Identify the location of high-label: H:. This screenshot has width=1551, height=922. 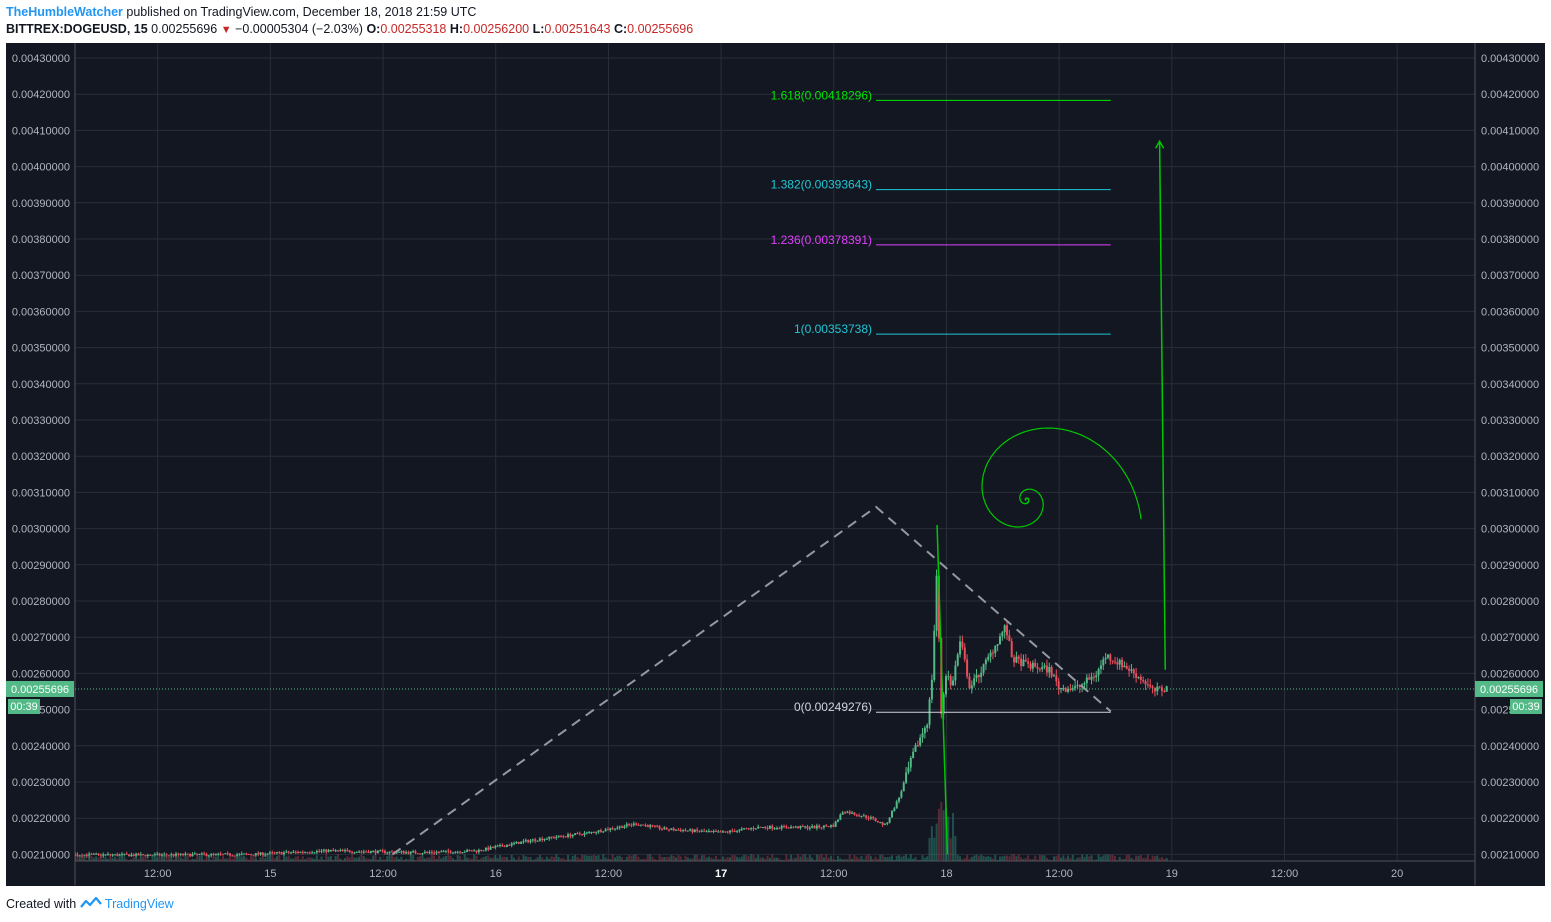
(456, 29).